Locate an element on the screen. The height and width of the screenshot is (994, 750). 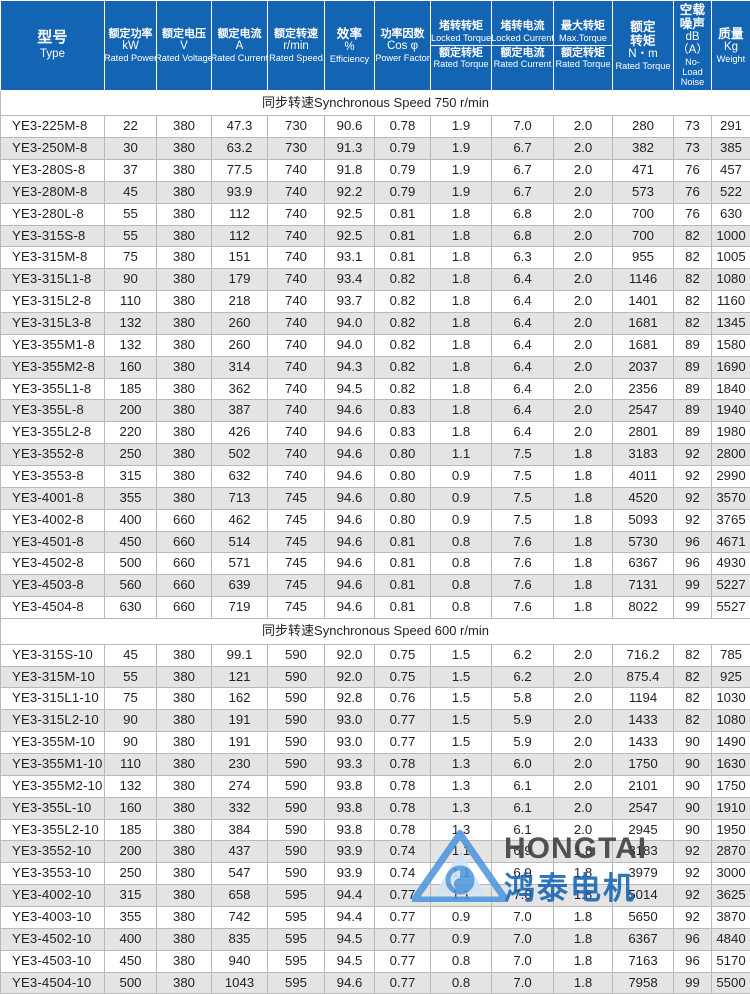
cell-rt: 4011 is located at coordinates (643, 477).